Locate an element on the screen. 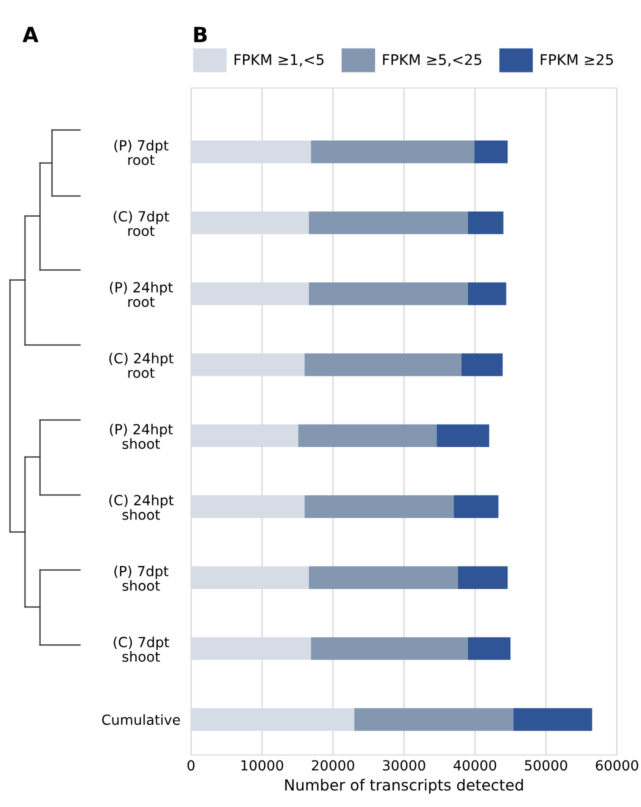 This screenshot has width=641, height=807. legend-label: FPKM ≥5,<25 is located at coordinates (432, 60).